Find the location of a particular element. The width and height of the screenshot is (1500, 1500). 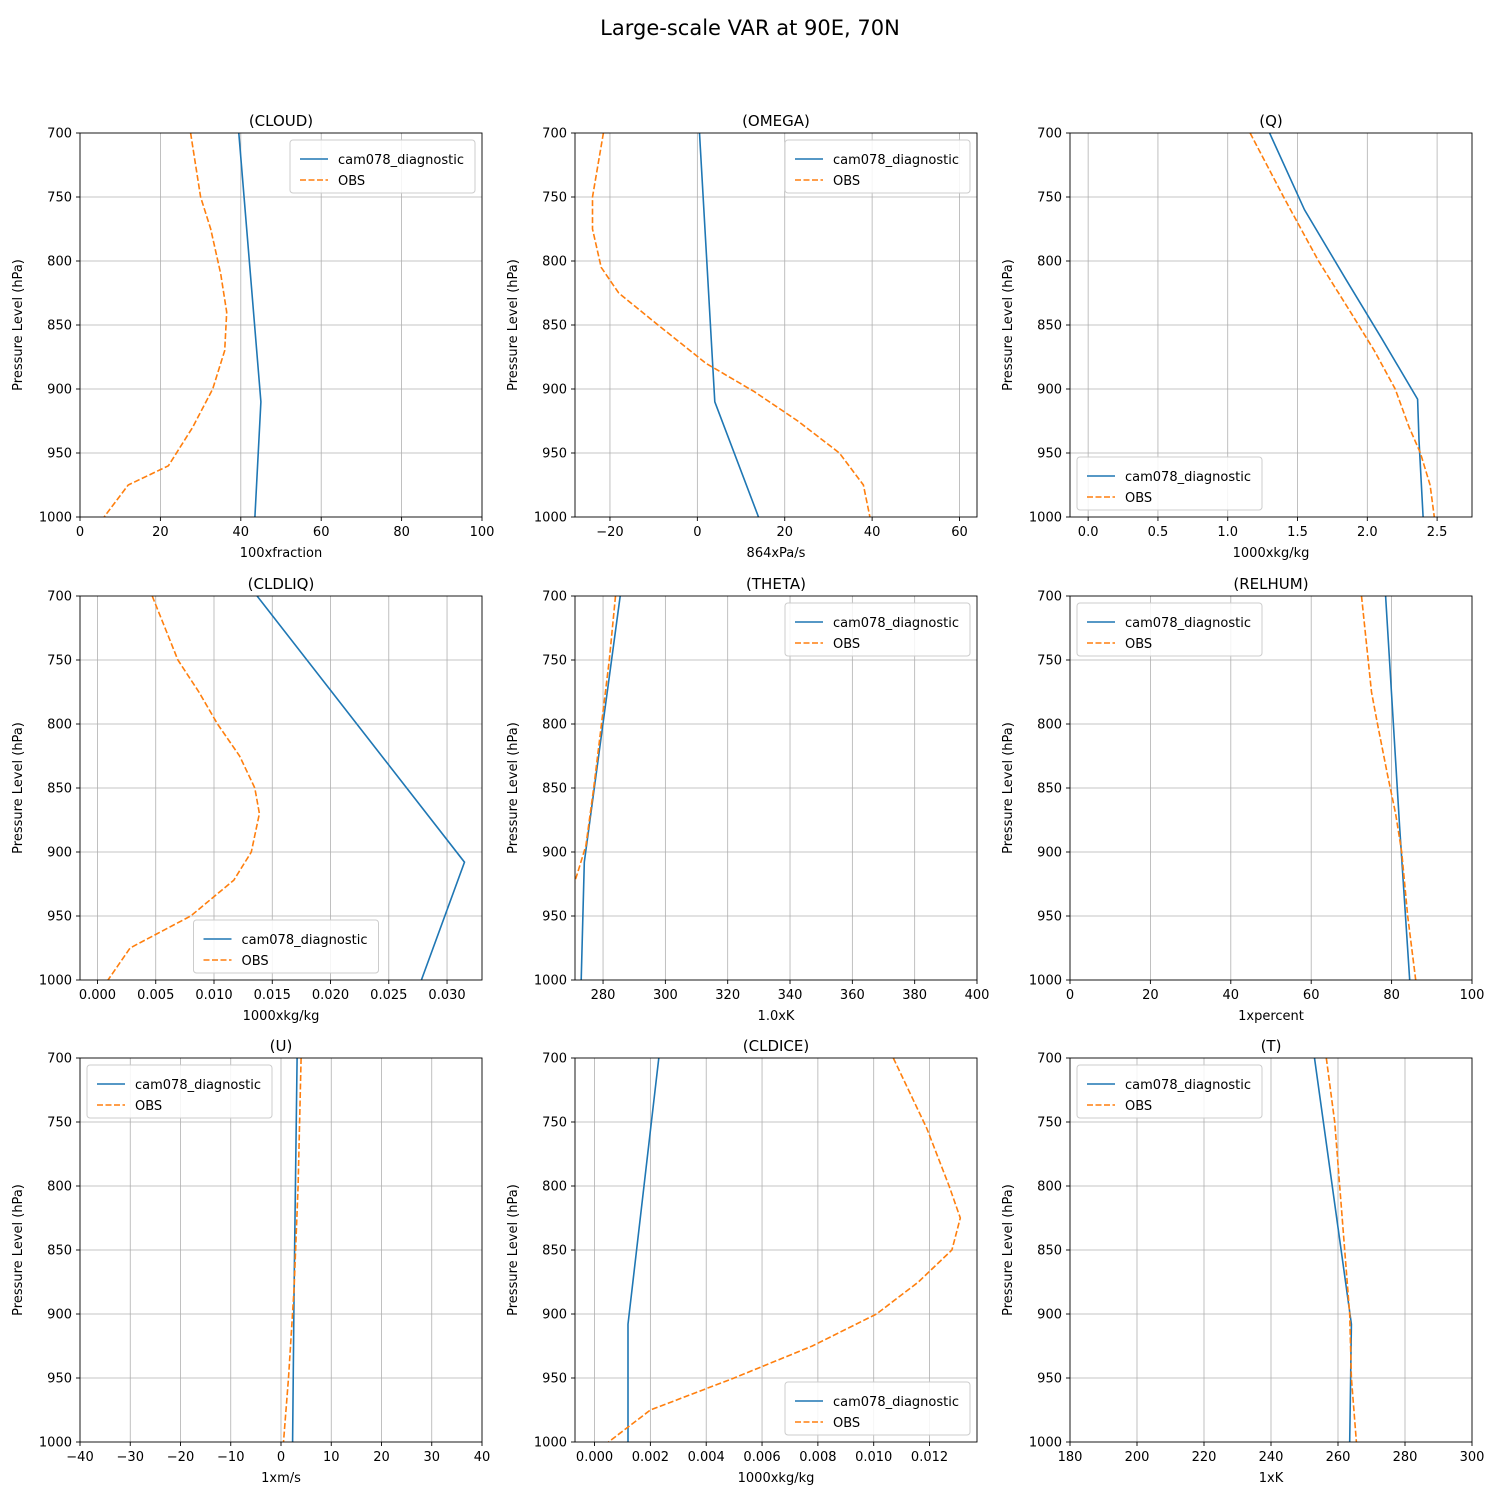

x-axis-label: 864xPa/s is located at coordinates (776, 553).